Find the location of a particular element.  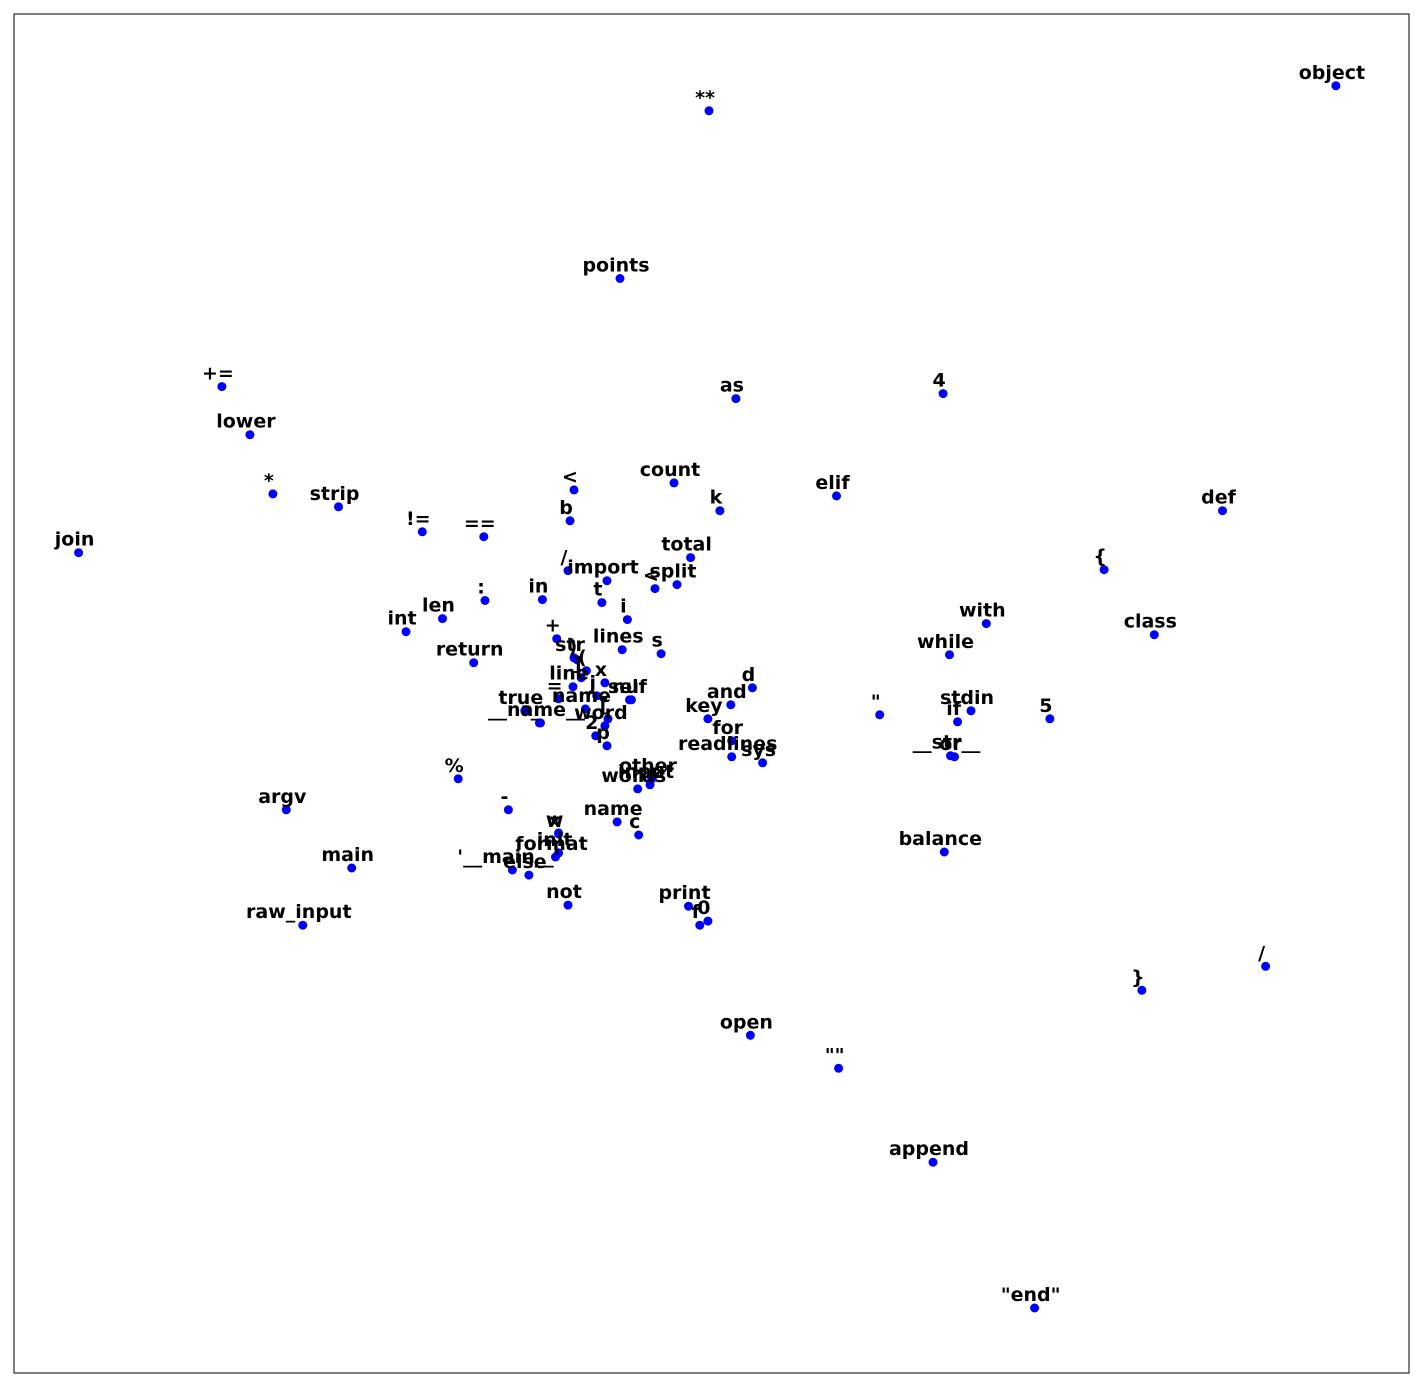

point-label: format is located at coordinates (551, 844).